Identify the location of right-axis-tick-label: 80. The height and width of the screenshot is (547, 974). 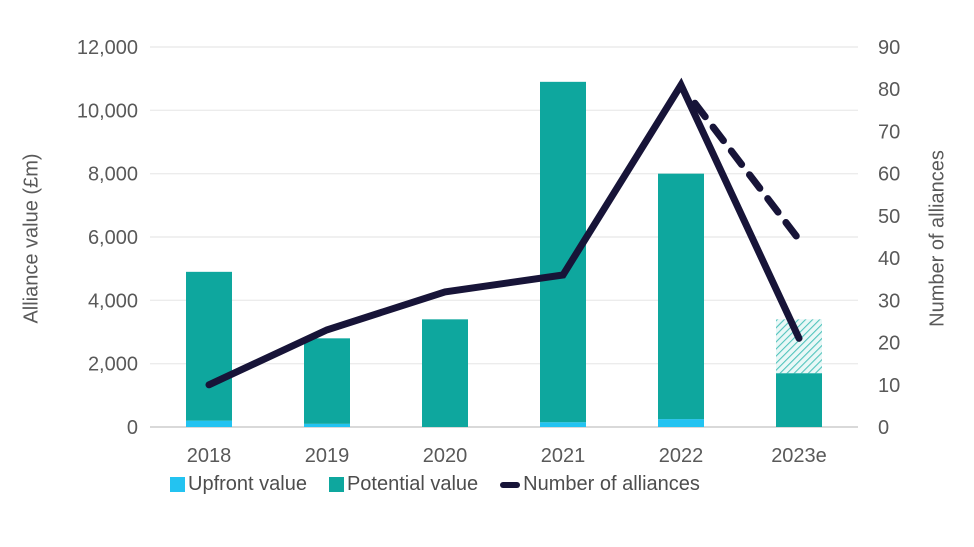
(889, 90).